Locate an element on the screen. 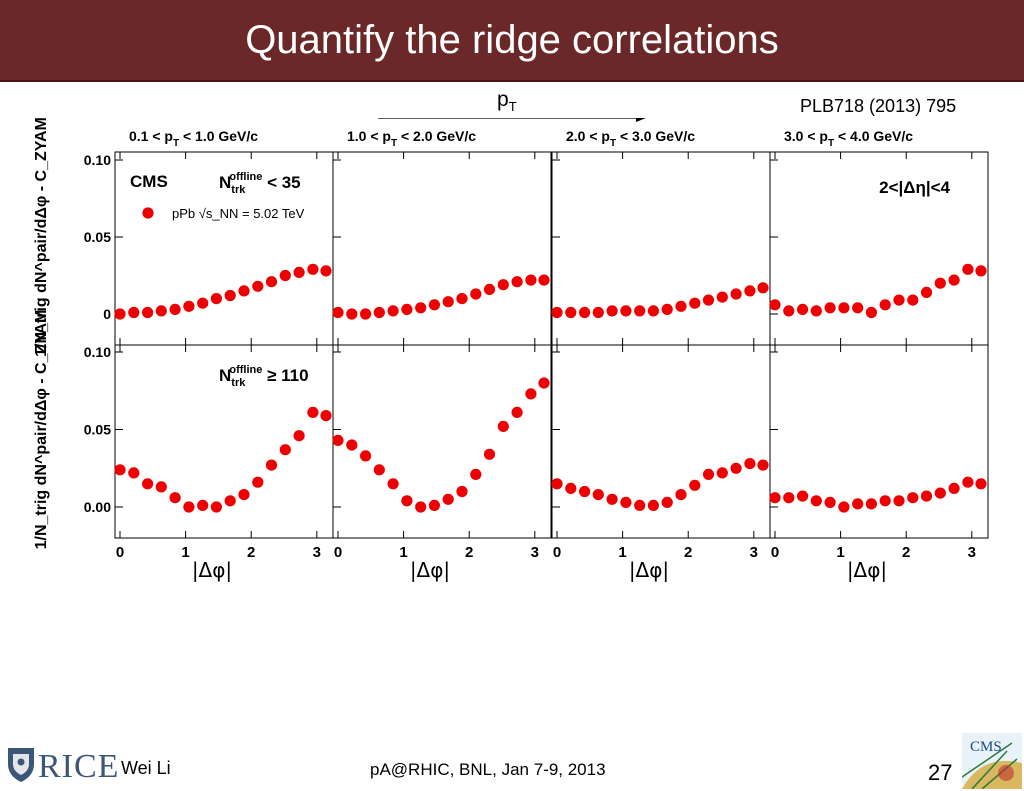 This screenshot has width=1024, height=791. cms-logo-icon: CMS is located at coordinates (992, 761).